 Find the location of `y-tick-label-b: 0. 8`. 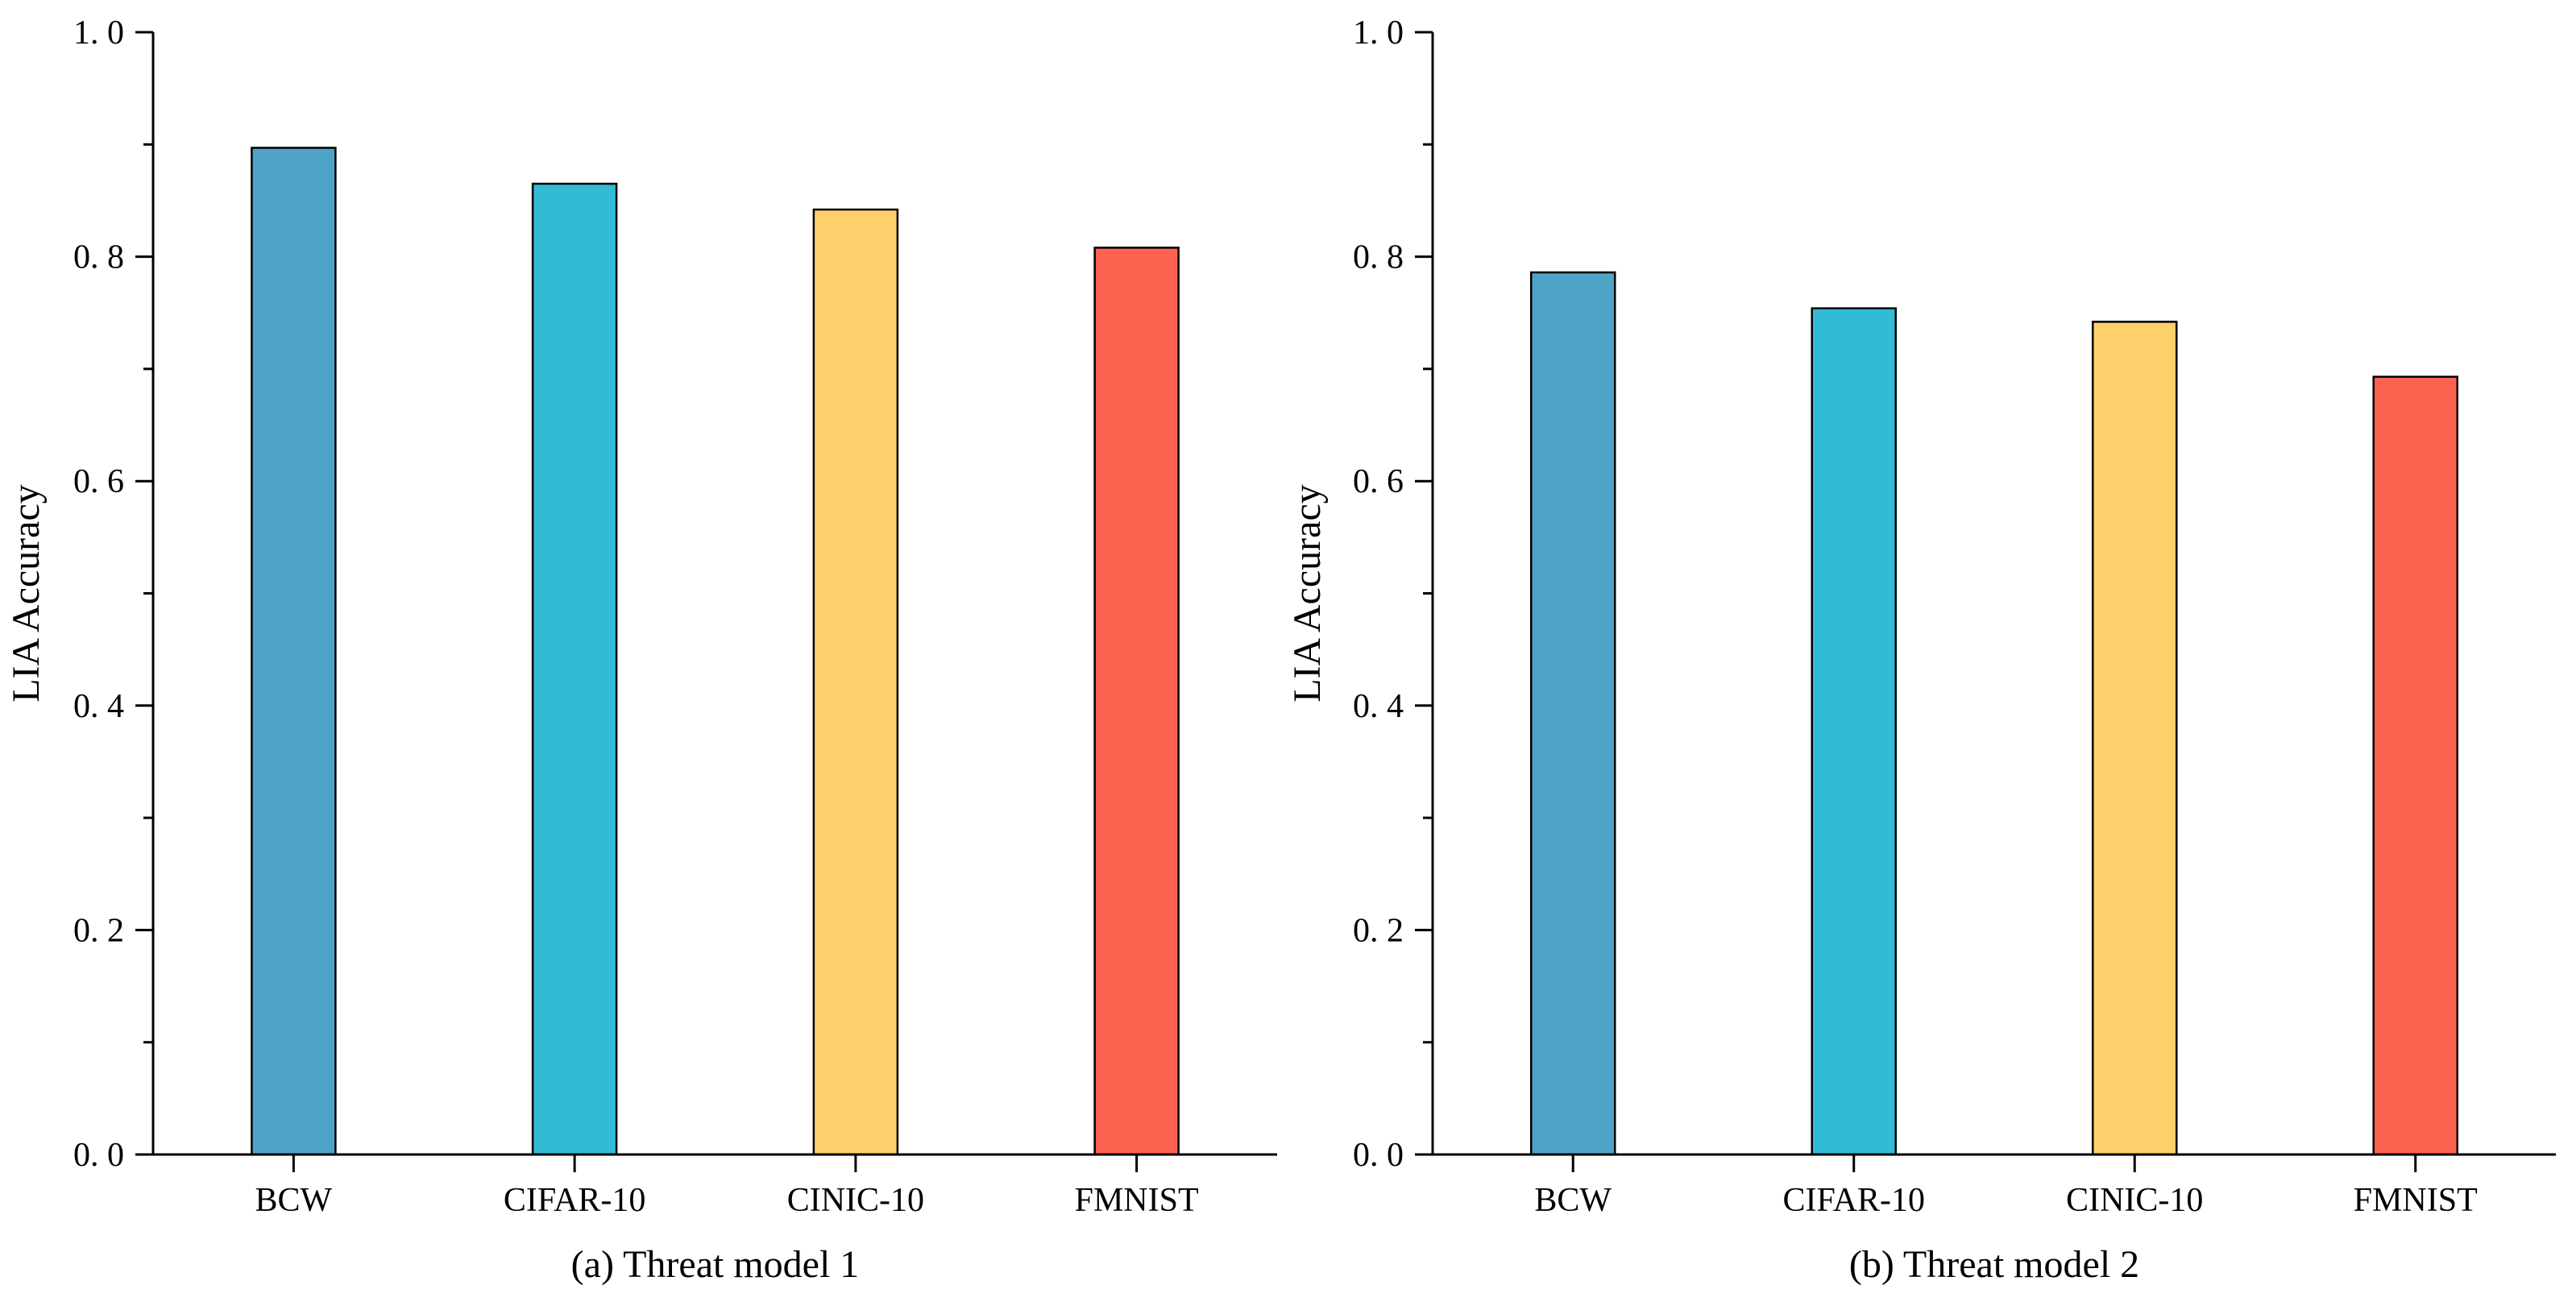

y-tick-label-b: 0. 8 is located at coordinates (1378, 257).